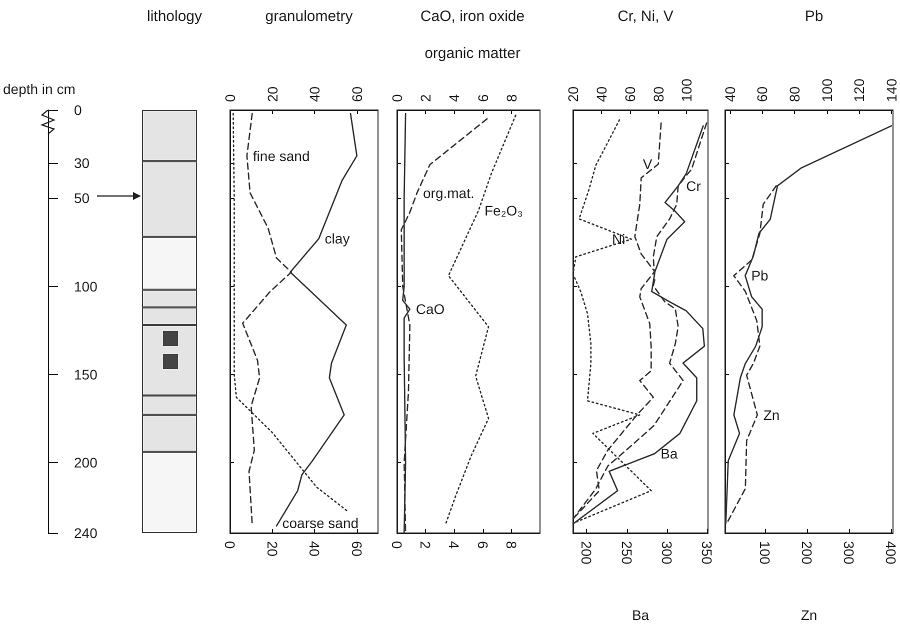  What do you see at coordinates (82, 198) in the screenshot?
I see `y-tick-label: 50` at bounding box center [82, 198].